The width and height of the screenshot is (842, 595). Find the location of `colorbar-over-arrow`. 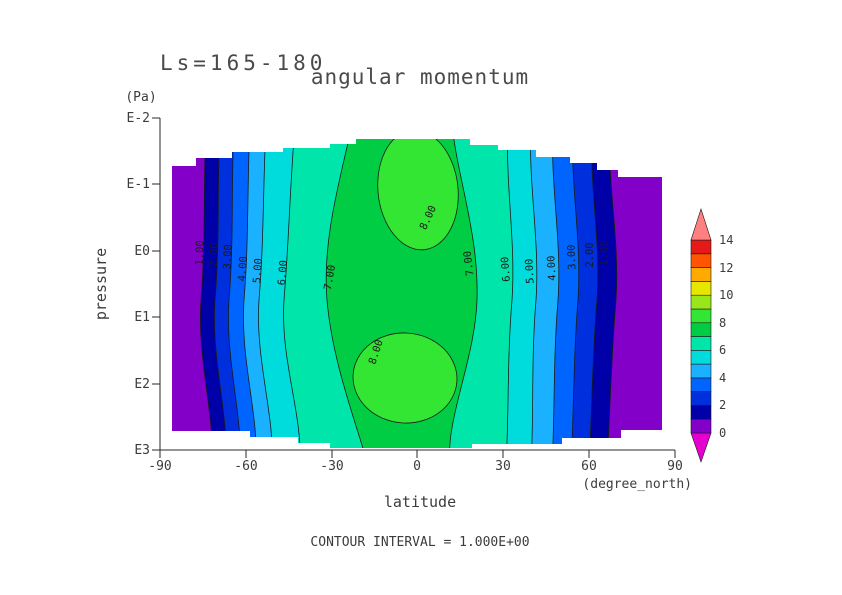

colorbar-over-arrow is located at coordinates (701, 224).